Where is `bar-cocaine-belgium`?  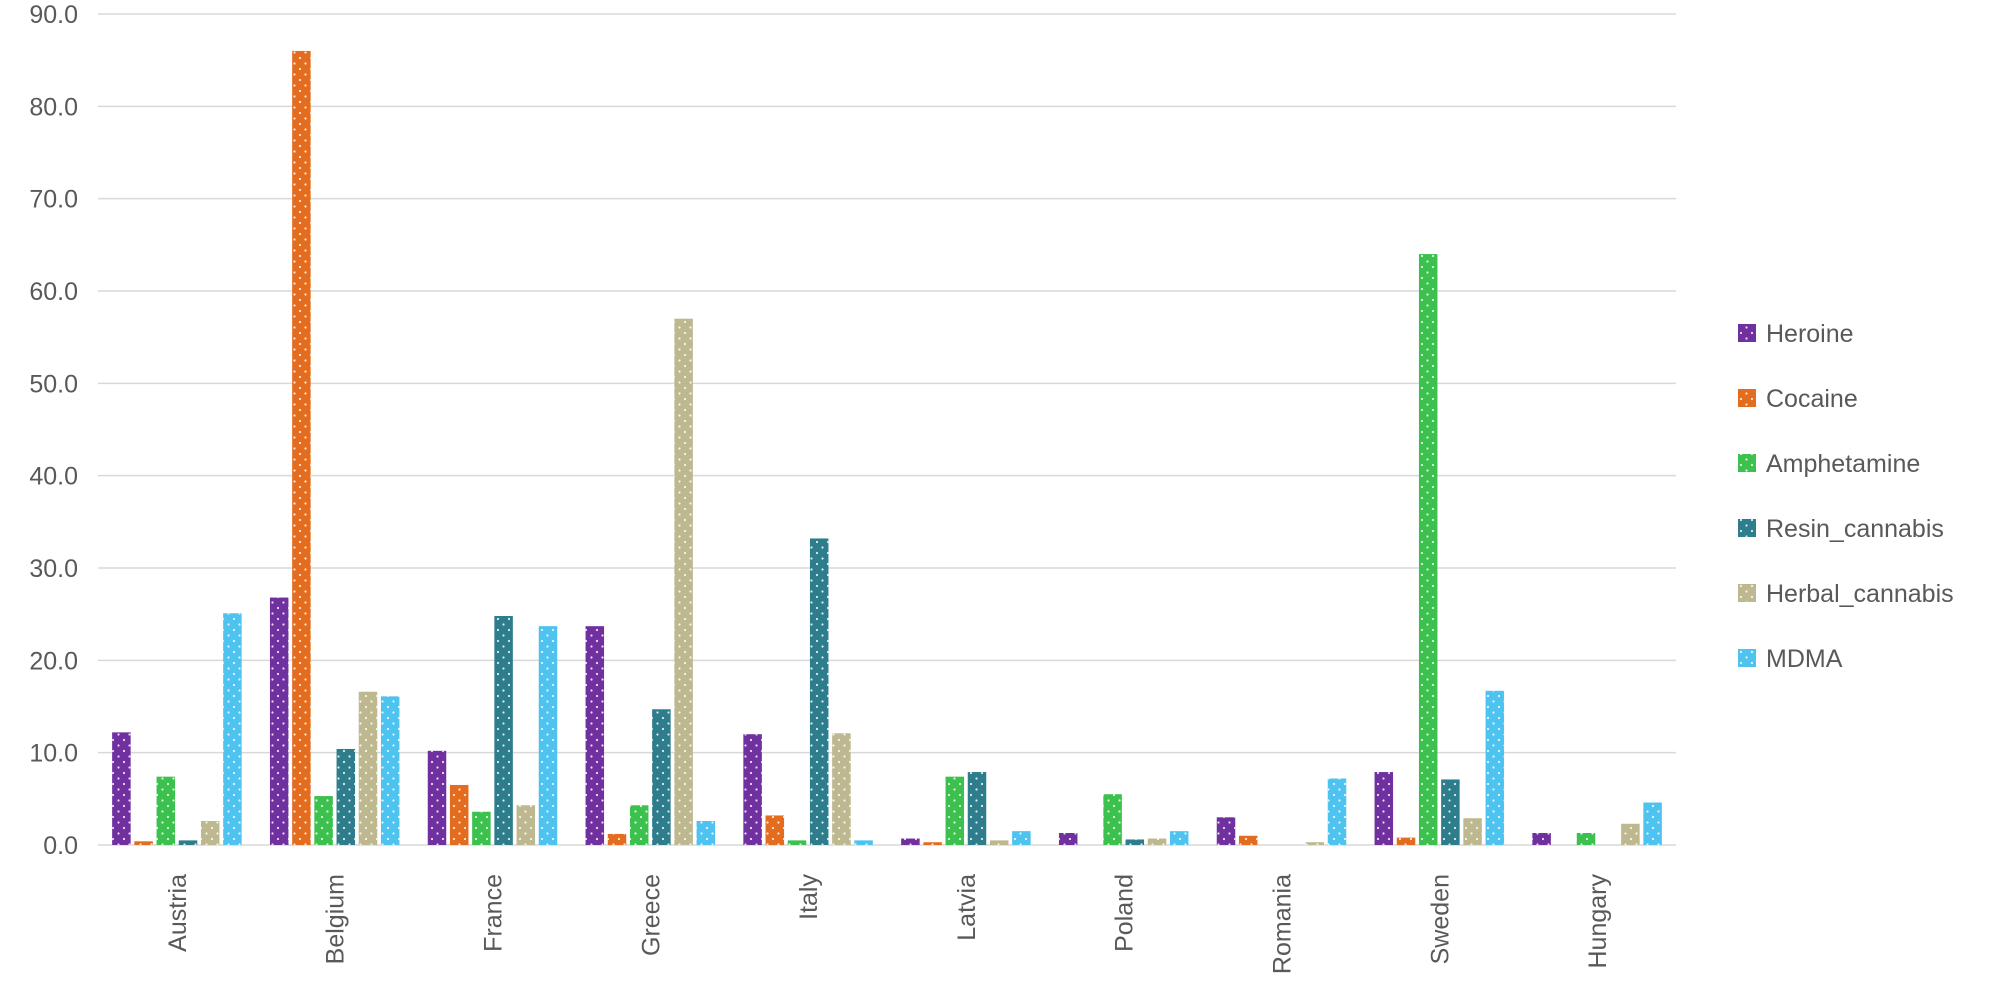 bar-cocaine-belgium is located at coordinates (301, 447).